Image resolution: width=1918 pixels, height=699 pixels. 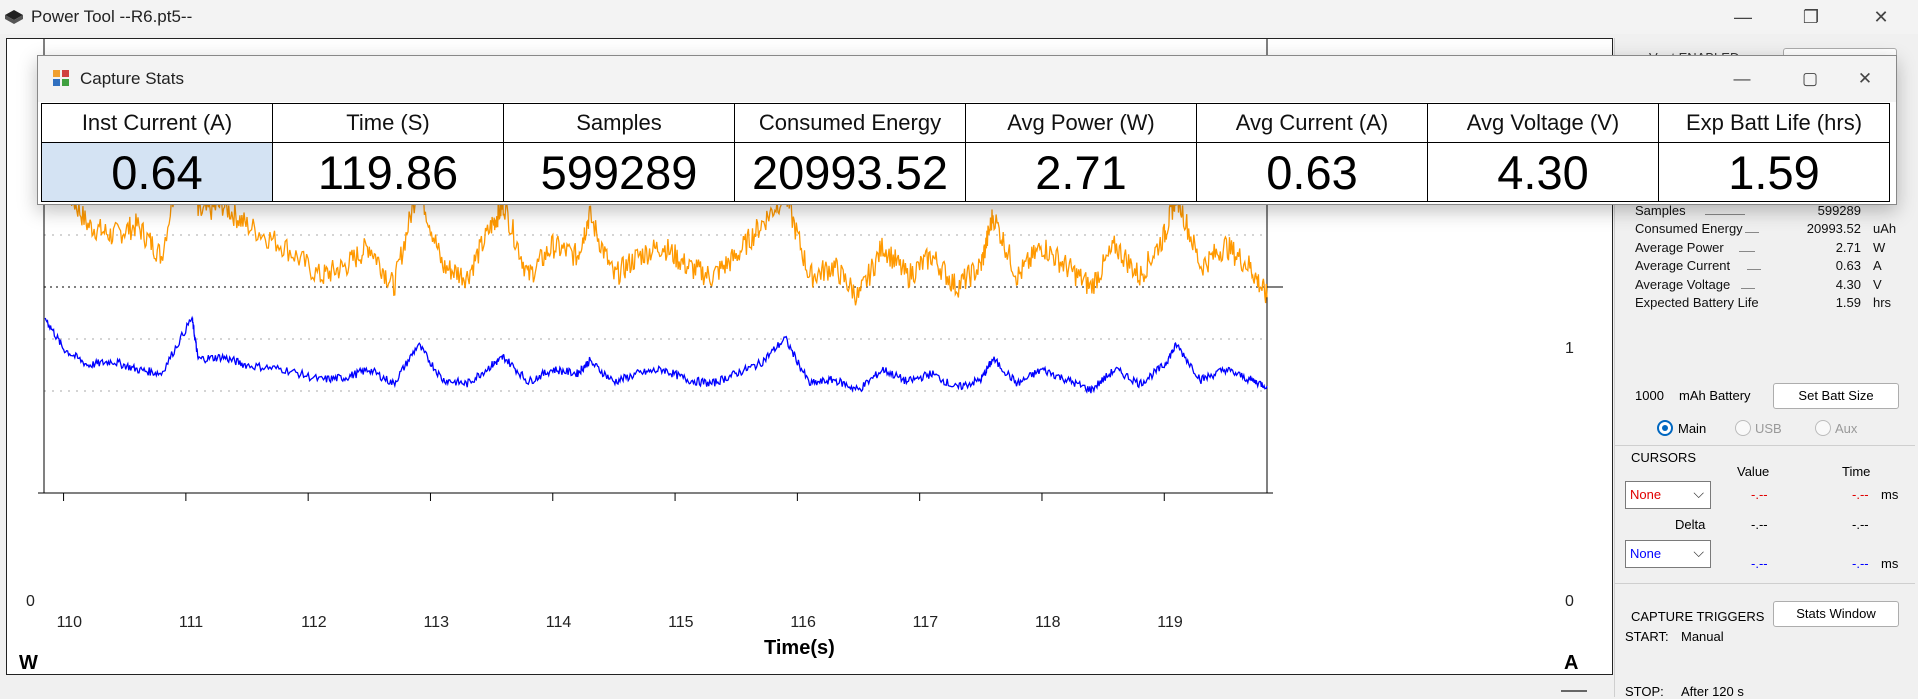 What do you see at coordinates (28, 663) in the screenshot?
I see `left-axis-unit: W` at bounding box center [28, 663].